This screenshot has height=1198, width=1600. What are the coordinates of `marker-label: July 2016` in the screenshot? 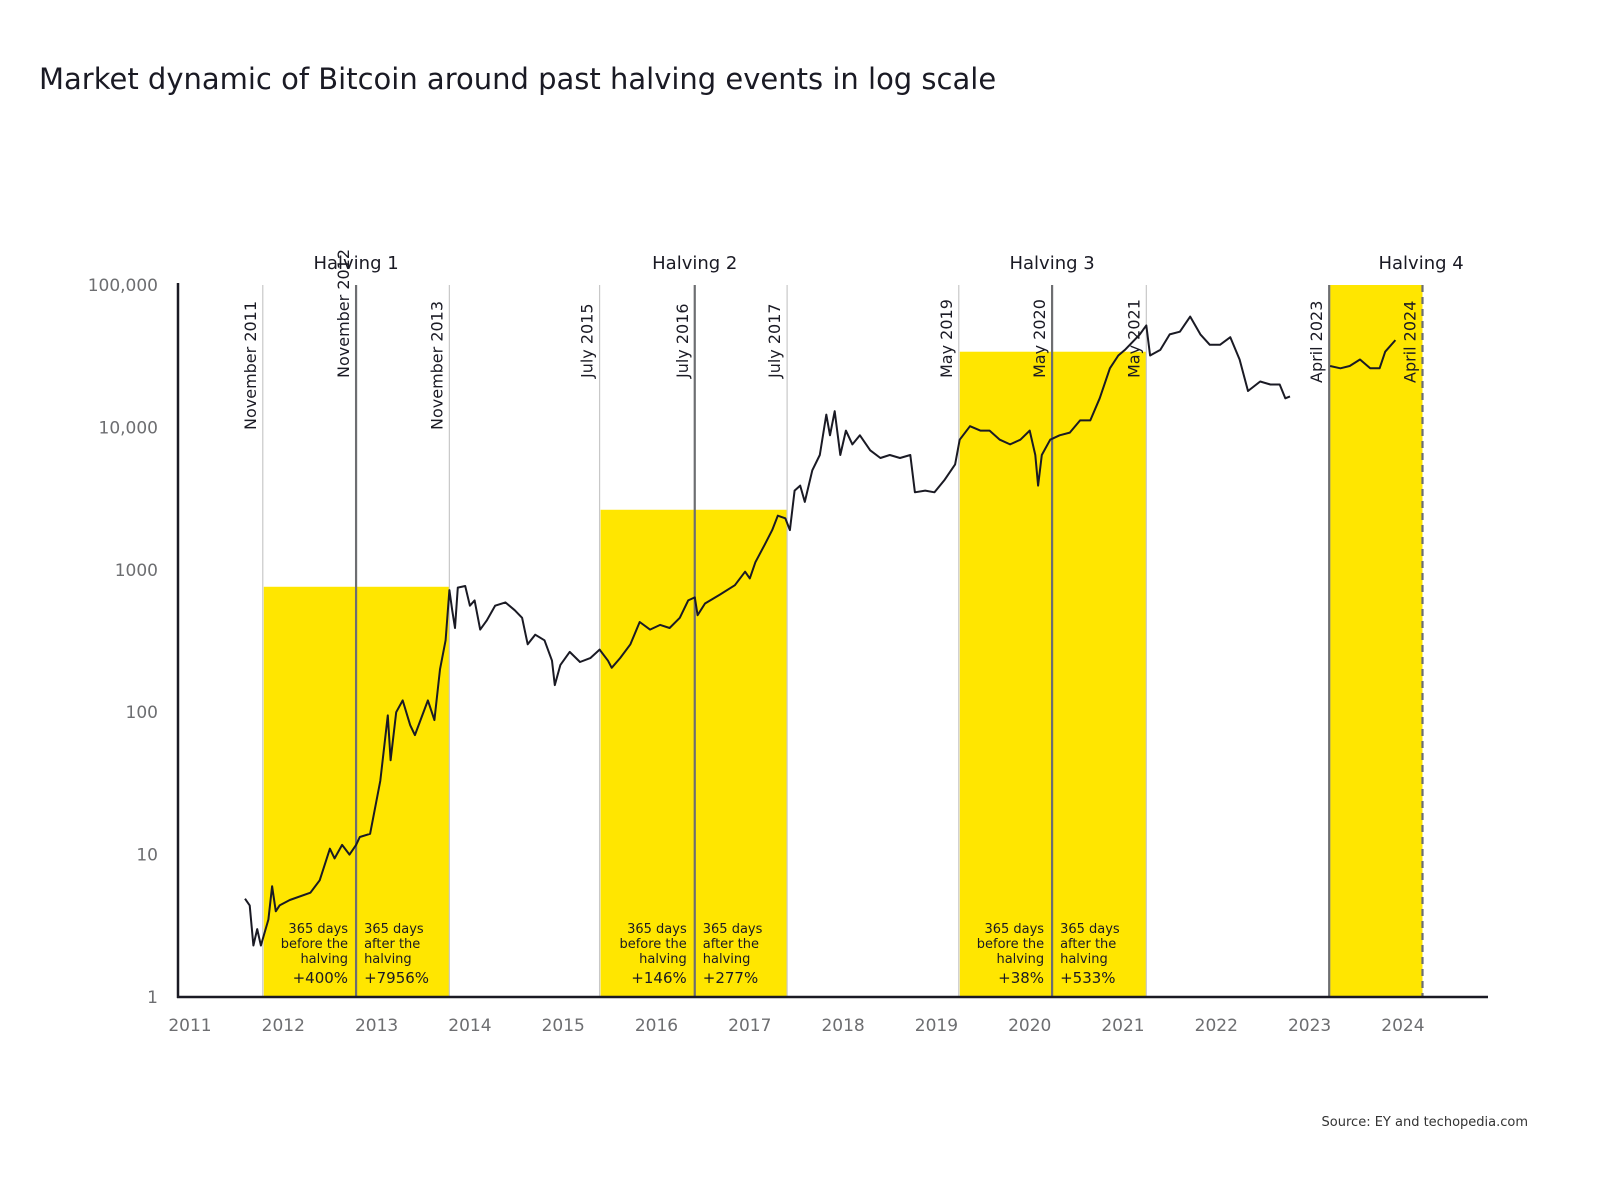 It's located at (682, 341).